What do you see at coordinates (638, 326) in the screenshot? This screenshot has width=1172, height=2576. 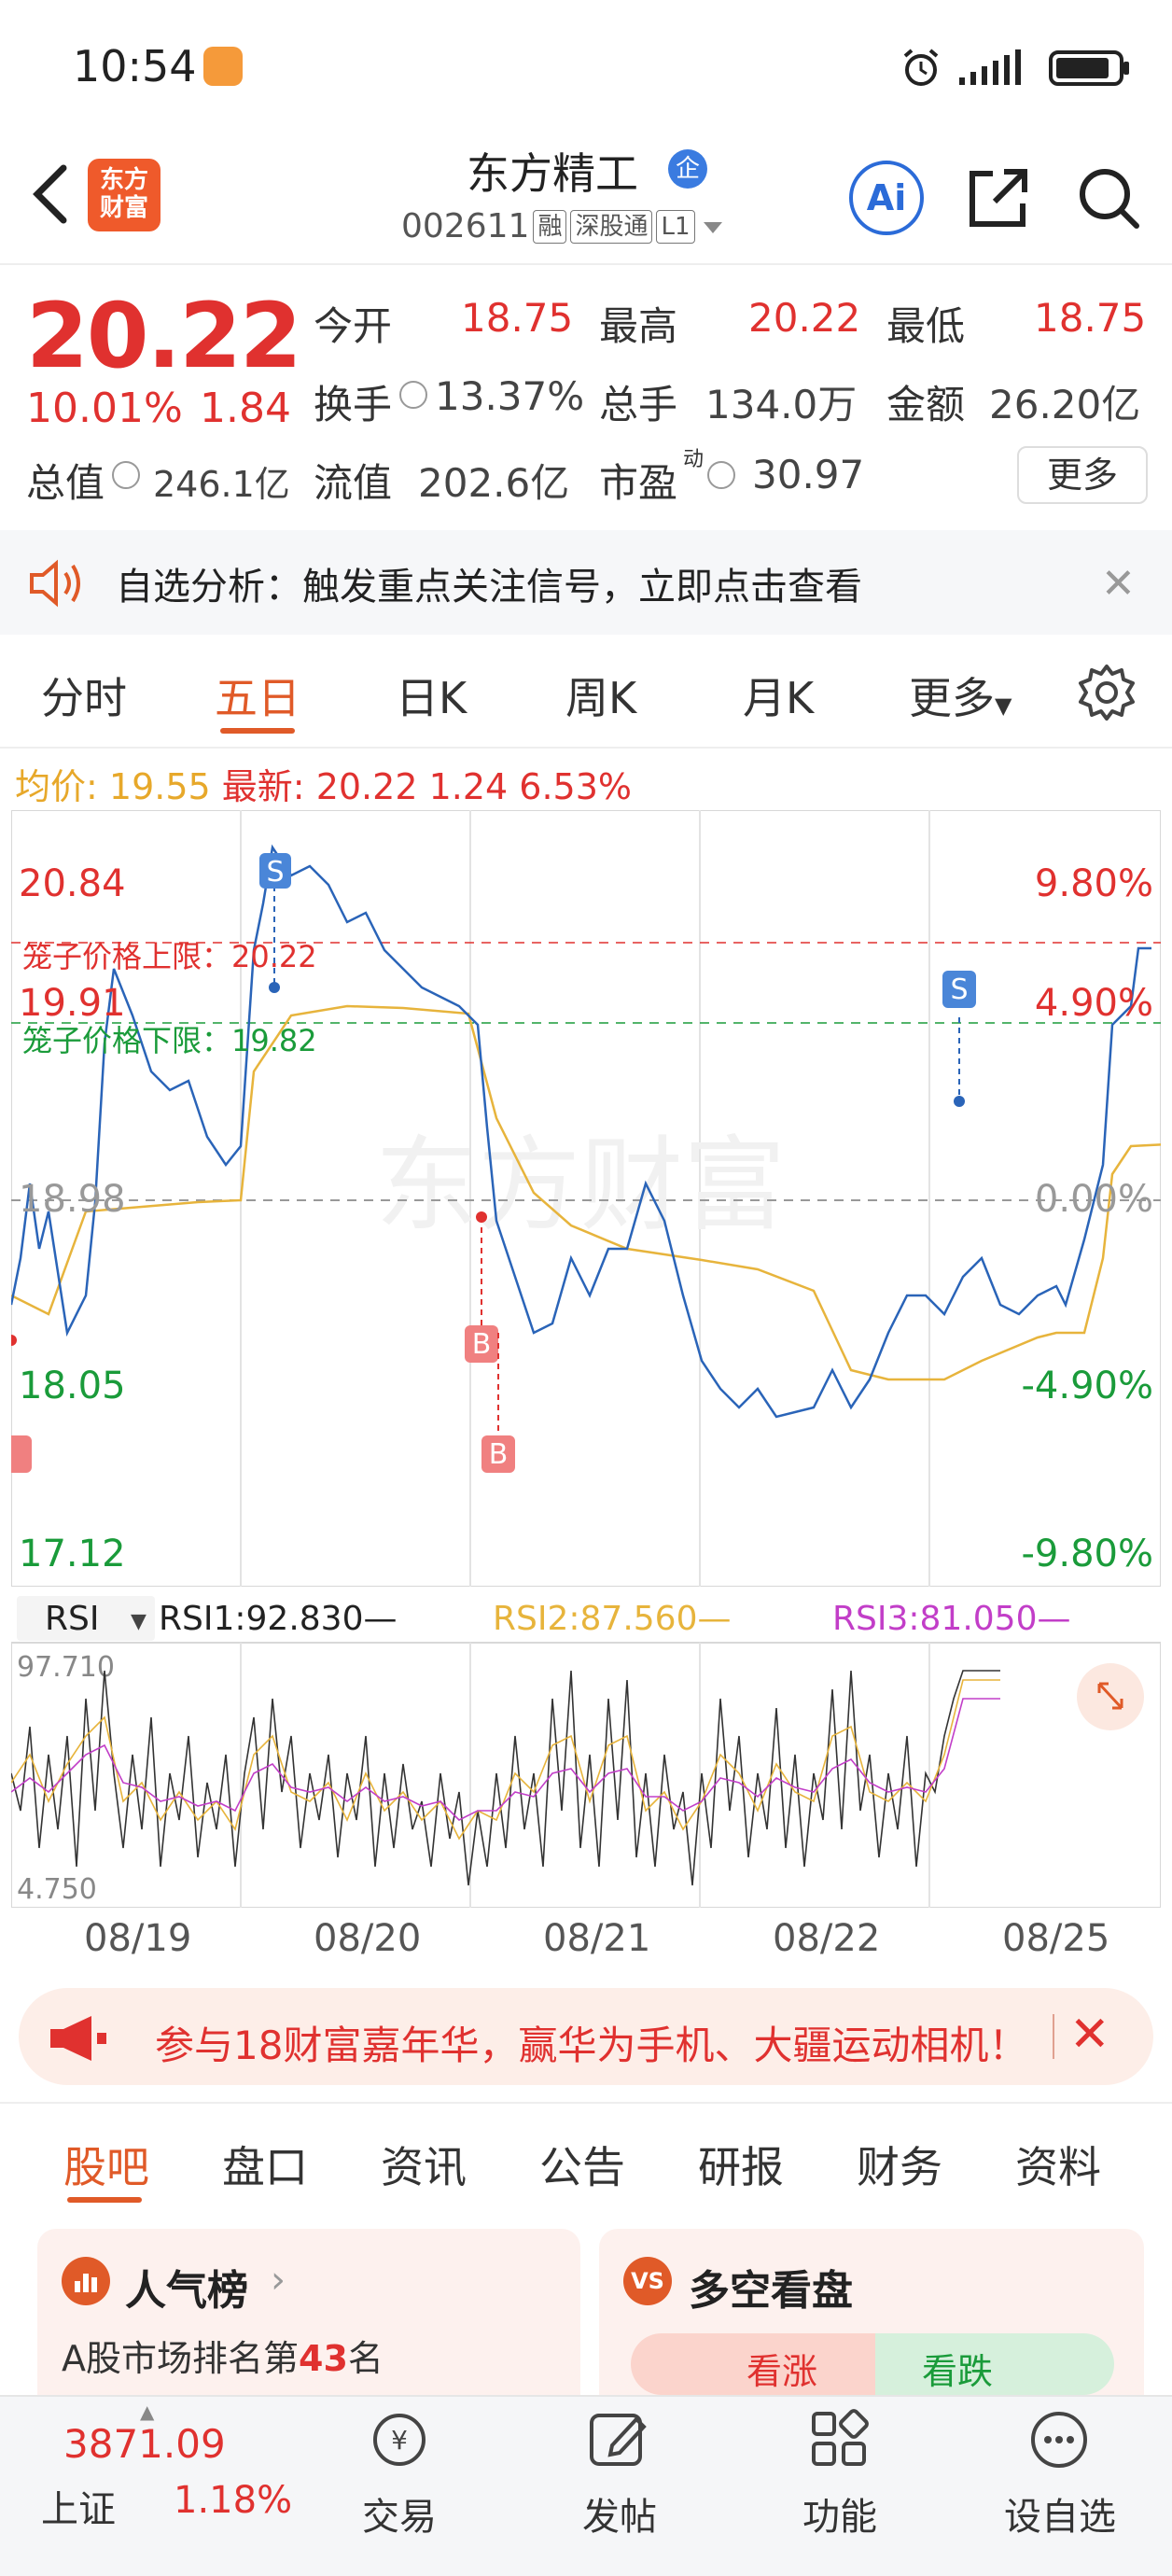 I see `high-label: 最高` at bounding box center [638, 326].